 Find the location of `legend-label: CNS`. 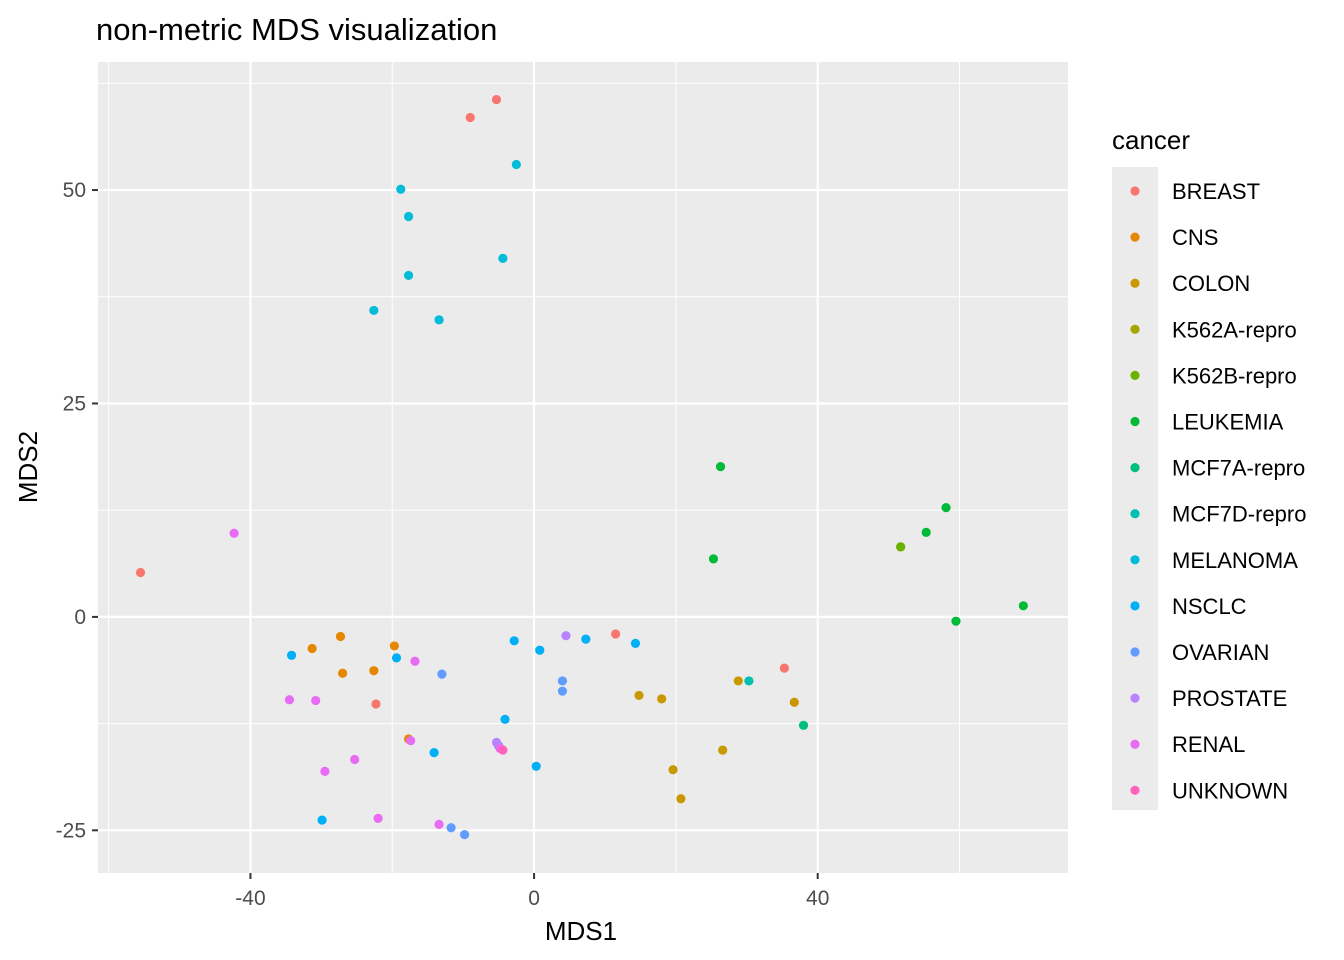

legend-label: CNS is located at coordinates (1195, 237).